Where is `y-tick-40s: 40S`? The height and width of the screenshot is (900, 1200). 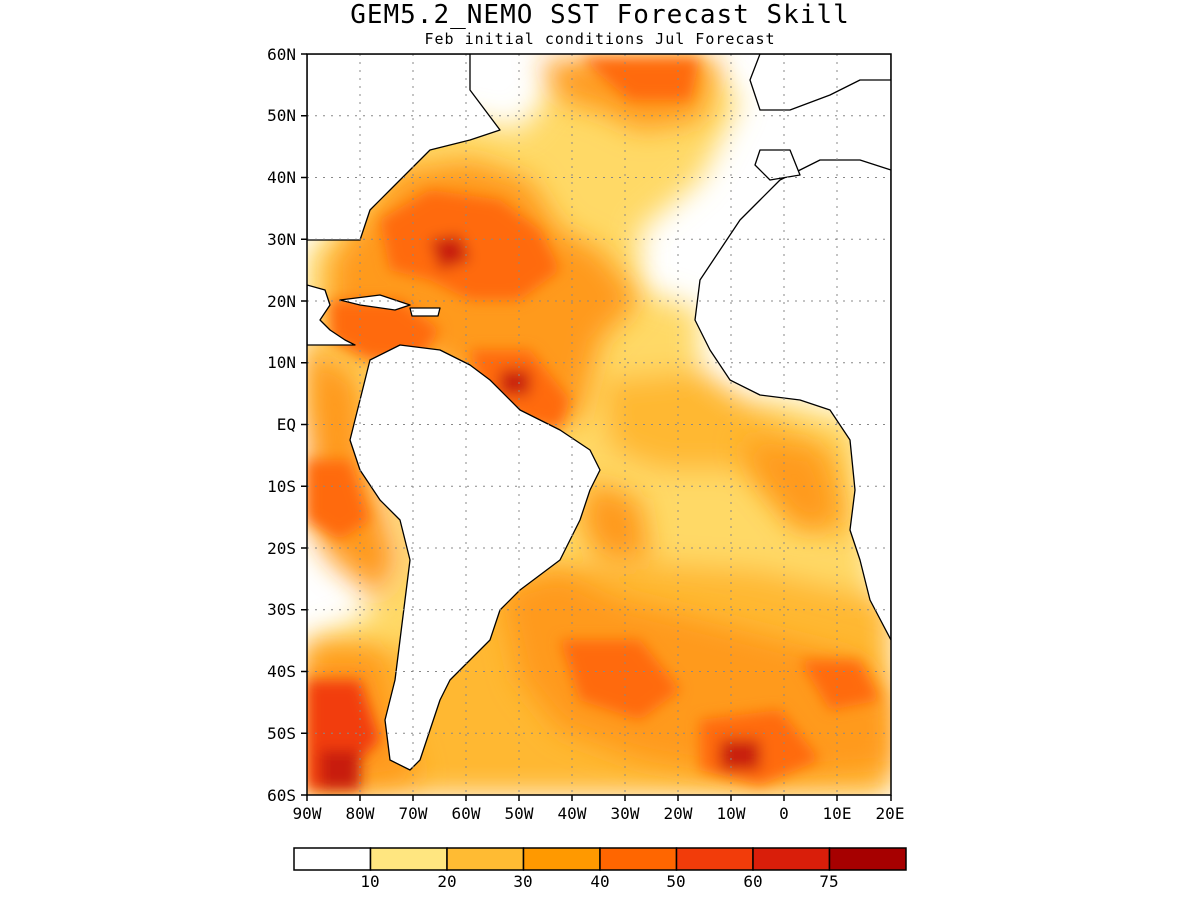
y-tick-40s: 40S is located at coordinates (281, 671).